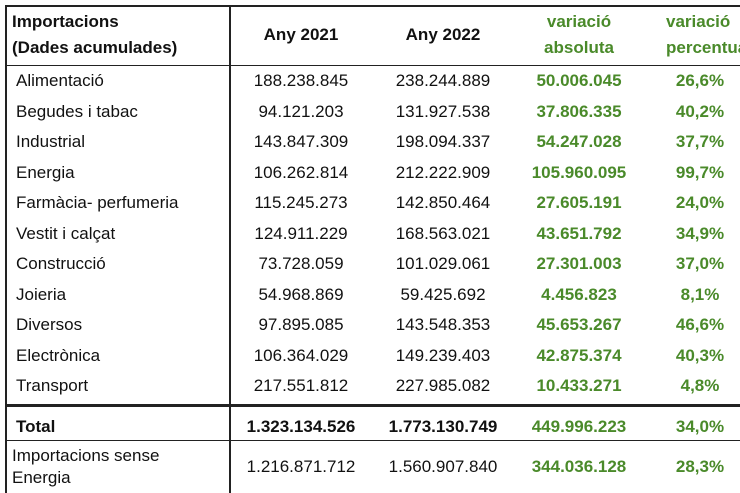 This screenshot has width=740, height=493. I want to click on cell: 115.245.273, so click(301, 202).